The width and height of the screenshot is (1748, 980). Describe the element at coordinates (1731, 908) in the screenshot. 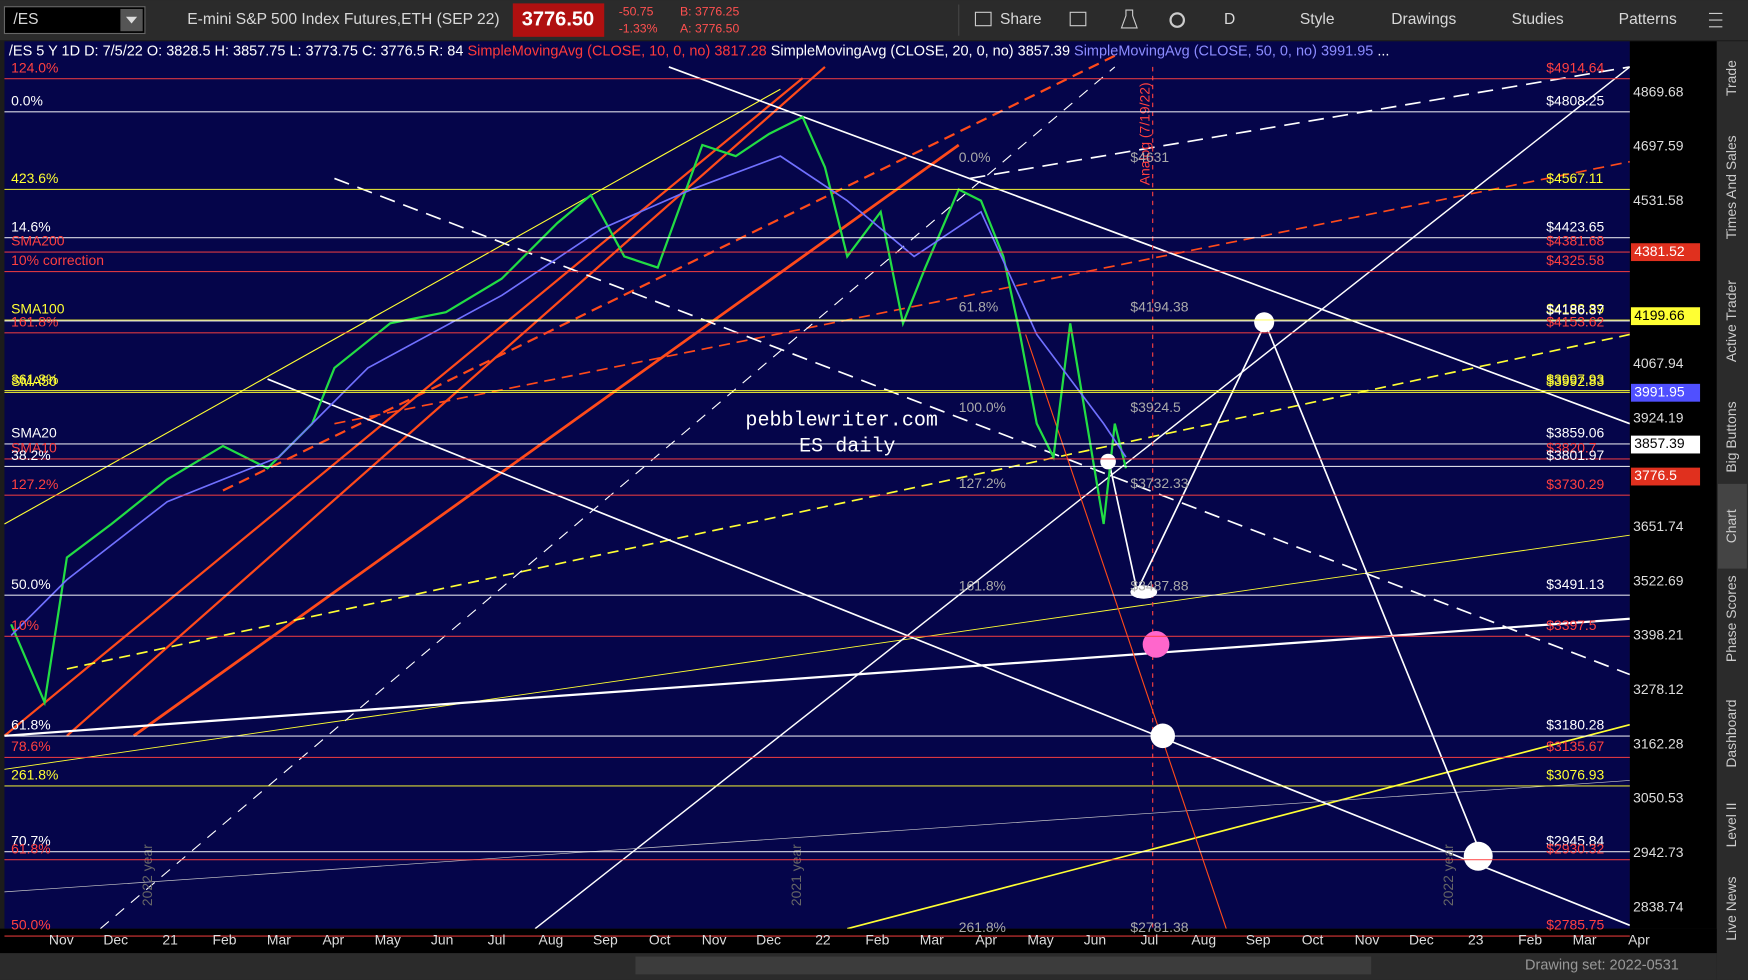

I see `side-tab: Live News` at that location.